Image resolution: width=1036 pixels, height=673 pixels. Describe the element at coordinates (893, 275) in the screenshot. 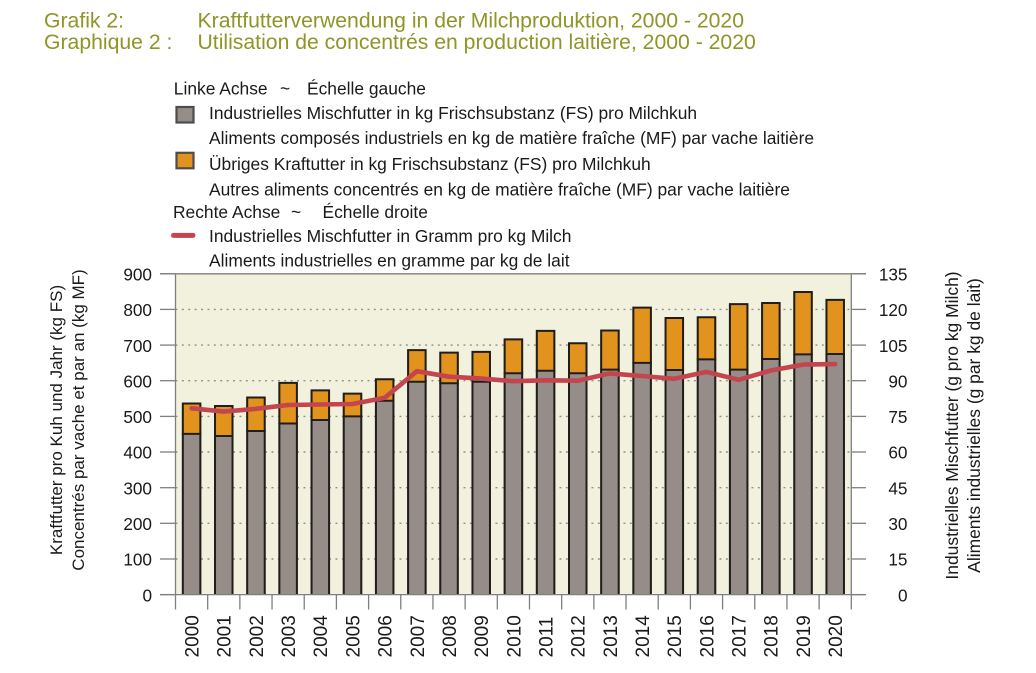

I see `svg-text: 135` at that location.